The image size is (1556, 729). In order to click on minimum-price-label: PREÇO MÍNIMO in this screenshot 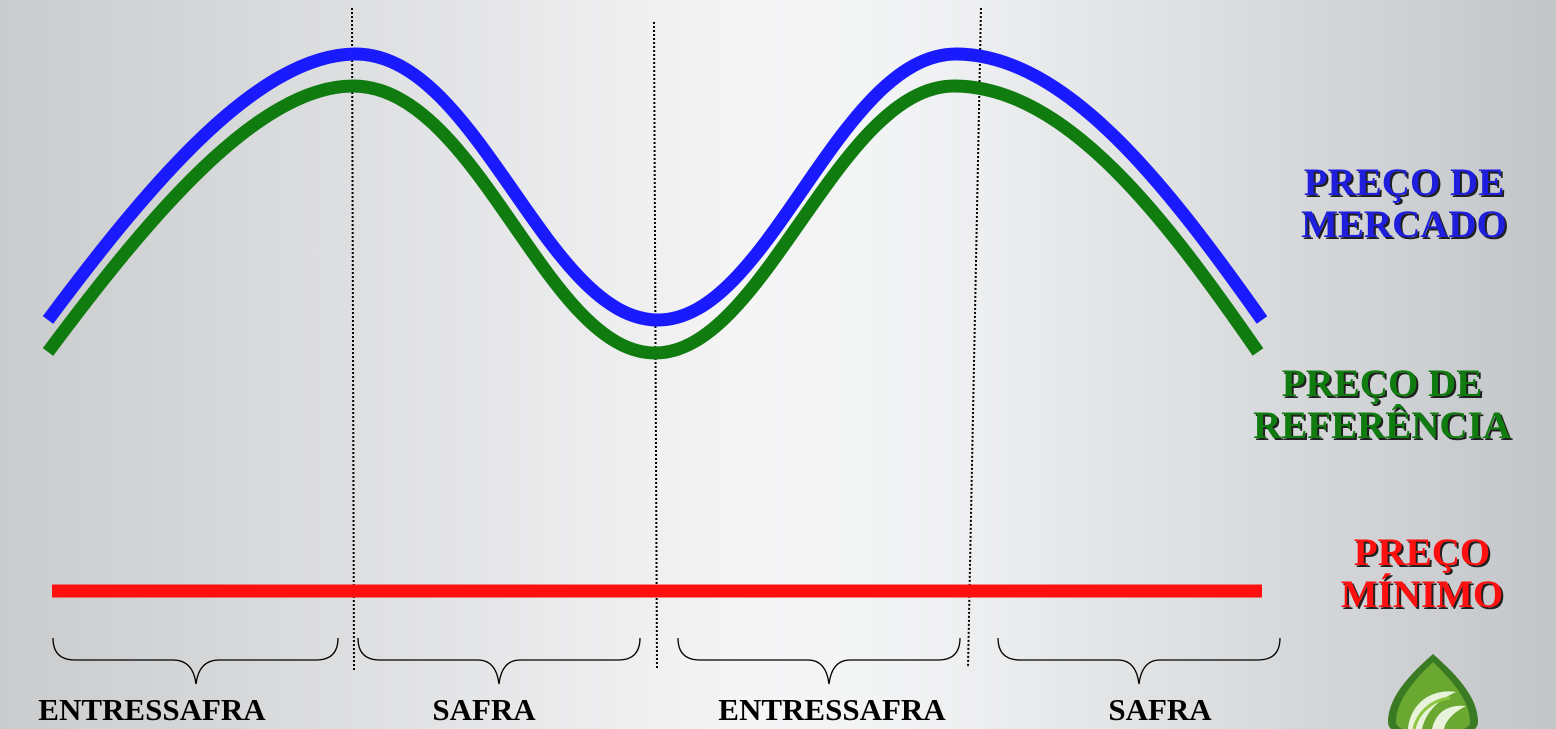, I will do `click(1422, 574)`.